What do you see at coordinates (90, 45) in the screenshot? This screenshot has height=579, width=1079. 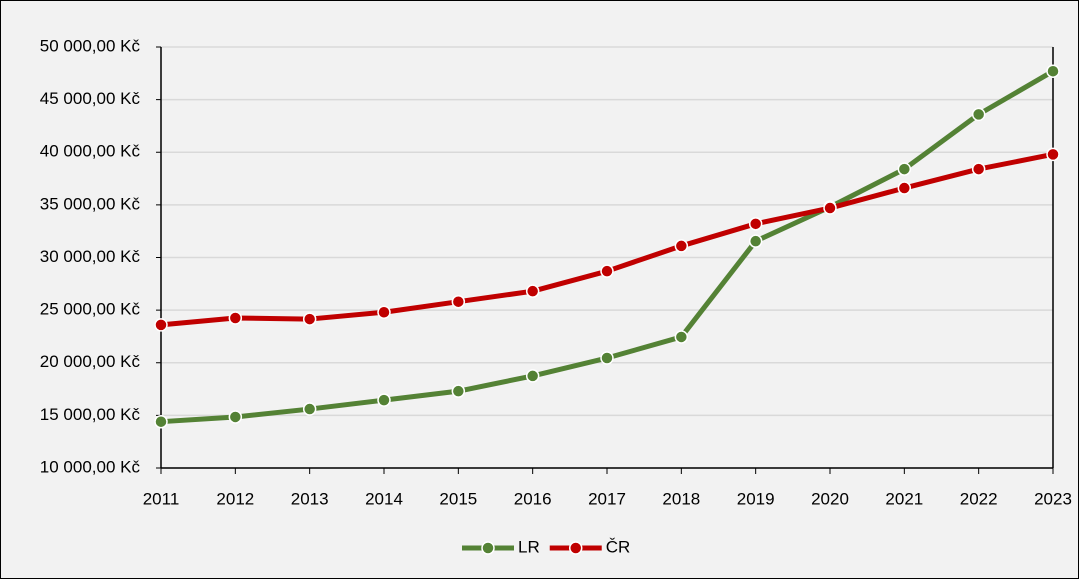 I see `y-tick-label: 50 000,00 Kč` at bounding box center [90, 45].